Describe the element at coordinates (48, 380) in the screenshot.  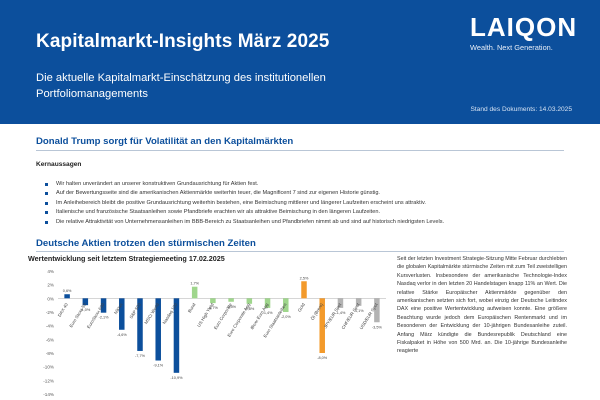
I see `y-tick-label: -12%` at that location.